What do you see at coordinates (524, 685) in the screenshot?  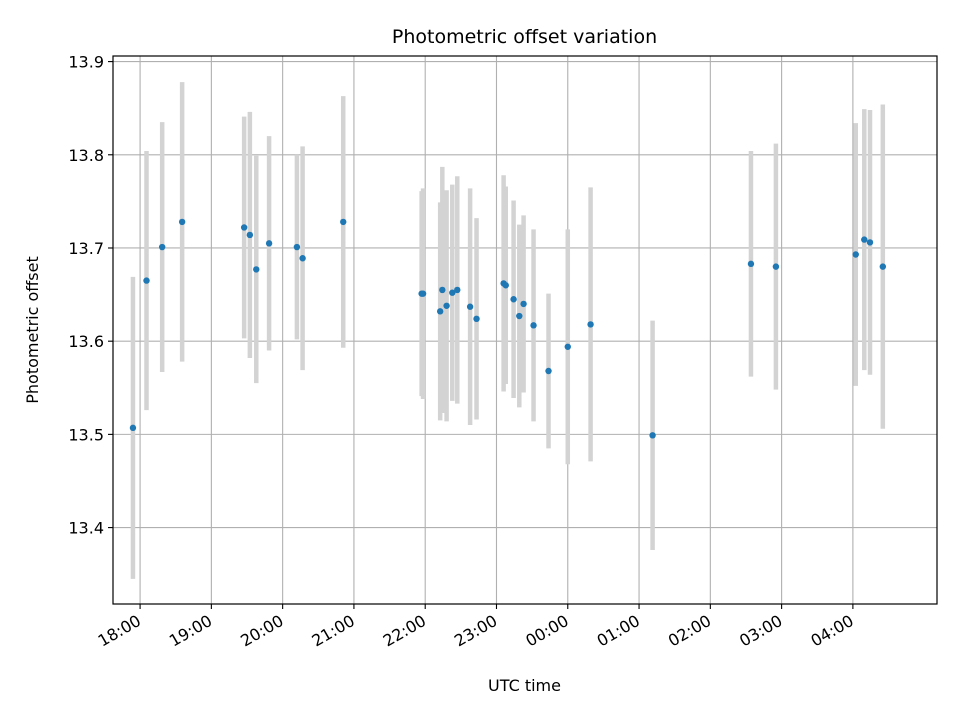 I see `x-axis-label: UTC time` at bounding box center [524, 685].